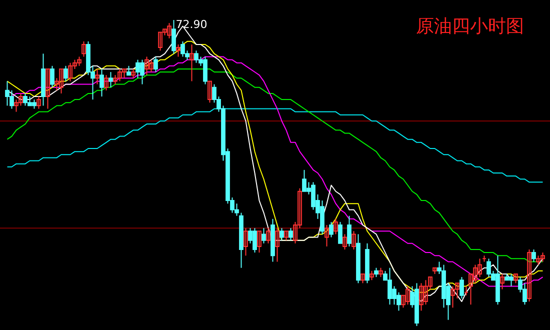 Image resolution: width=550 pixels, height=330 pixels. What do you see at coordinates (470, 26) in the screenshot?
I see `chart-title: 原油四小时图` at bounding box center [470, 26].